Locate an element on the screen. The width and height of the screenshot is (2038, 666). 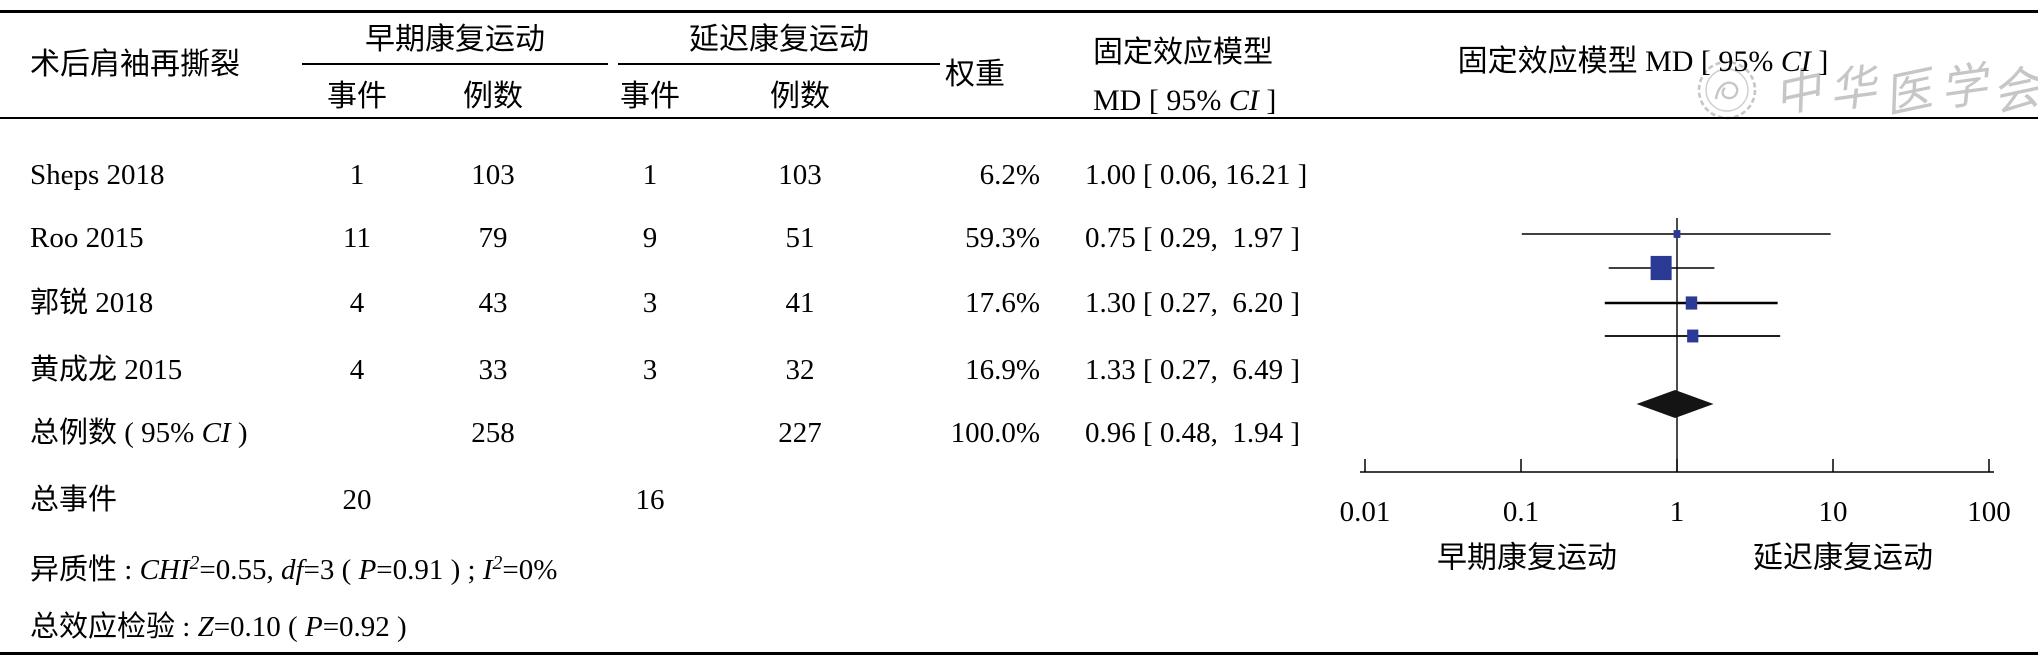
total-early-n-cell: 258 is located at coordinates (493, 433).